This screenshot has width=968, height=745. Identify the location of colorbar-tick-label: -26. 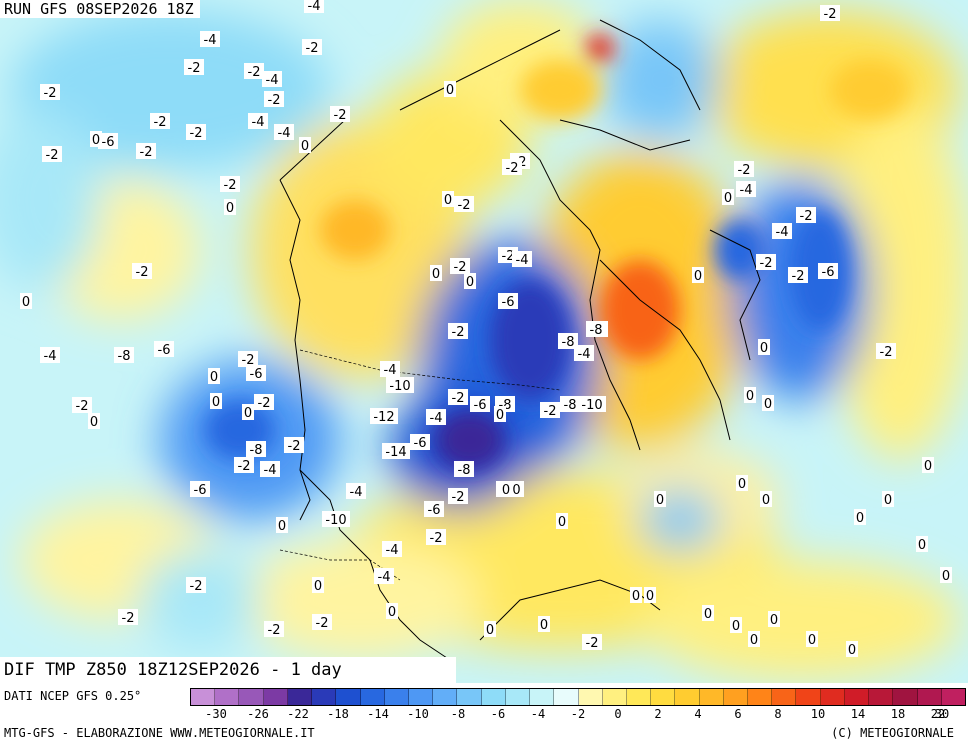
(258, 714).